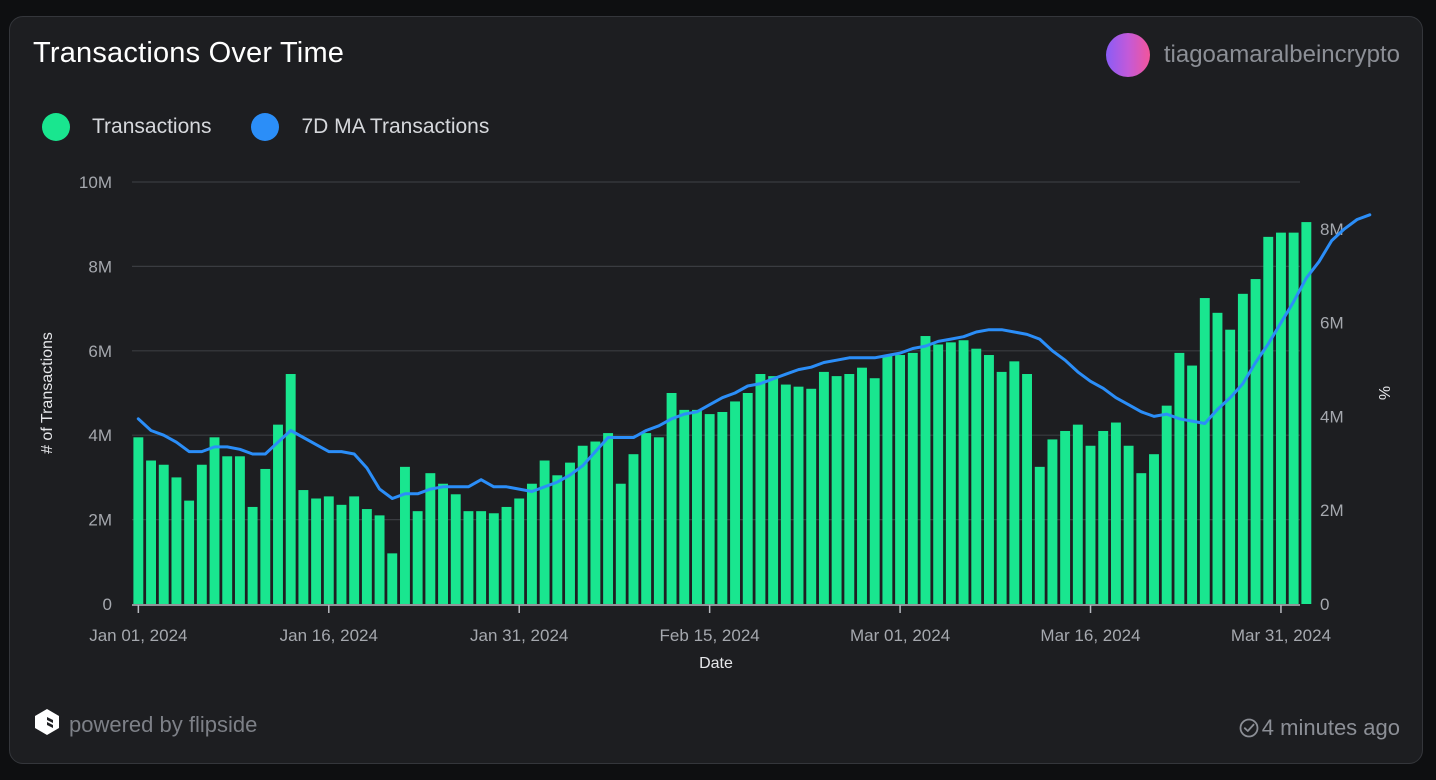 The width and height of the screenshot is (1436, 780). What do you see at coordinates (1249, 728) in the screenshot?
I see `check-circle-icon` at bounding box center [1249, 728].